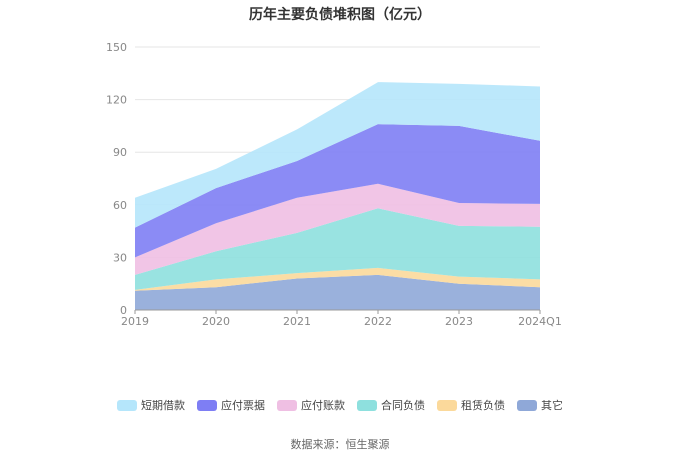 The width and height of the screenshot is (680, 460). What do you see at coordinates (120, 257) in the screenshot?
I see `y-tick-label: 30` at bounding box center [120, 257].